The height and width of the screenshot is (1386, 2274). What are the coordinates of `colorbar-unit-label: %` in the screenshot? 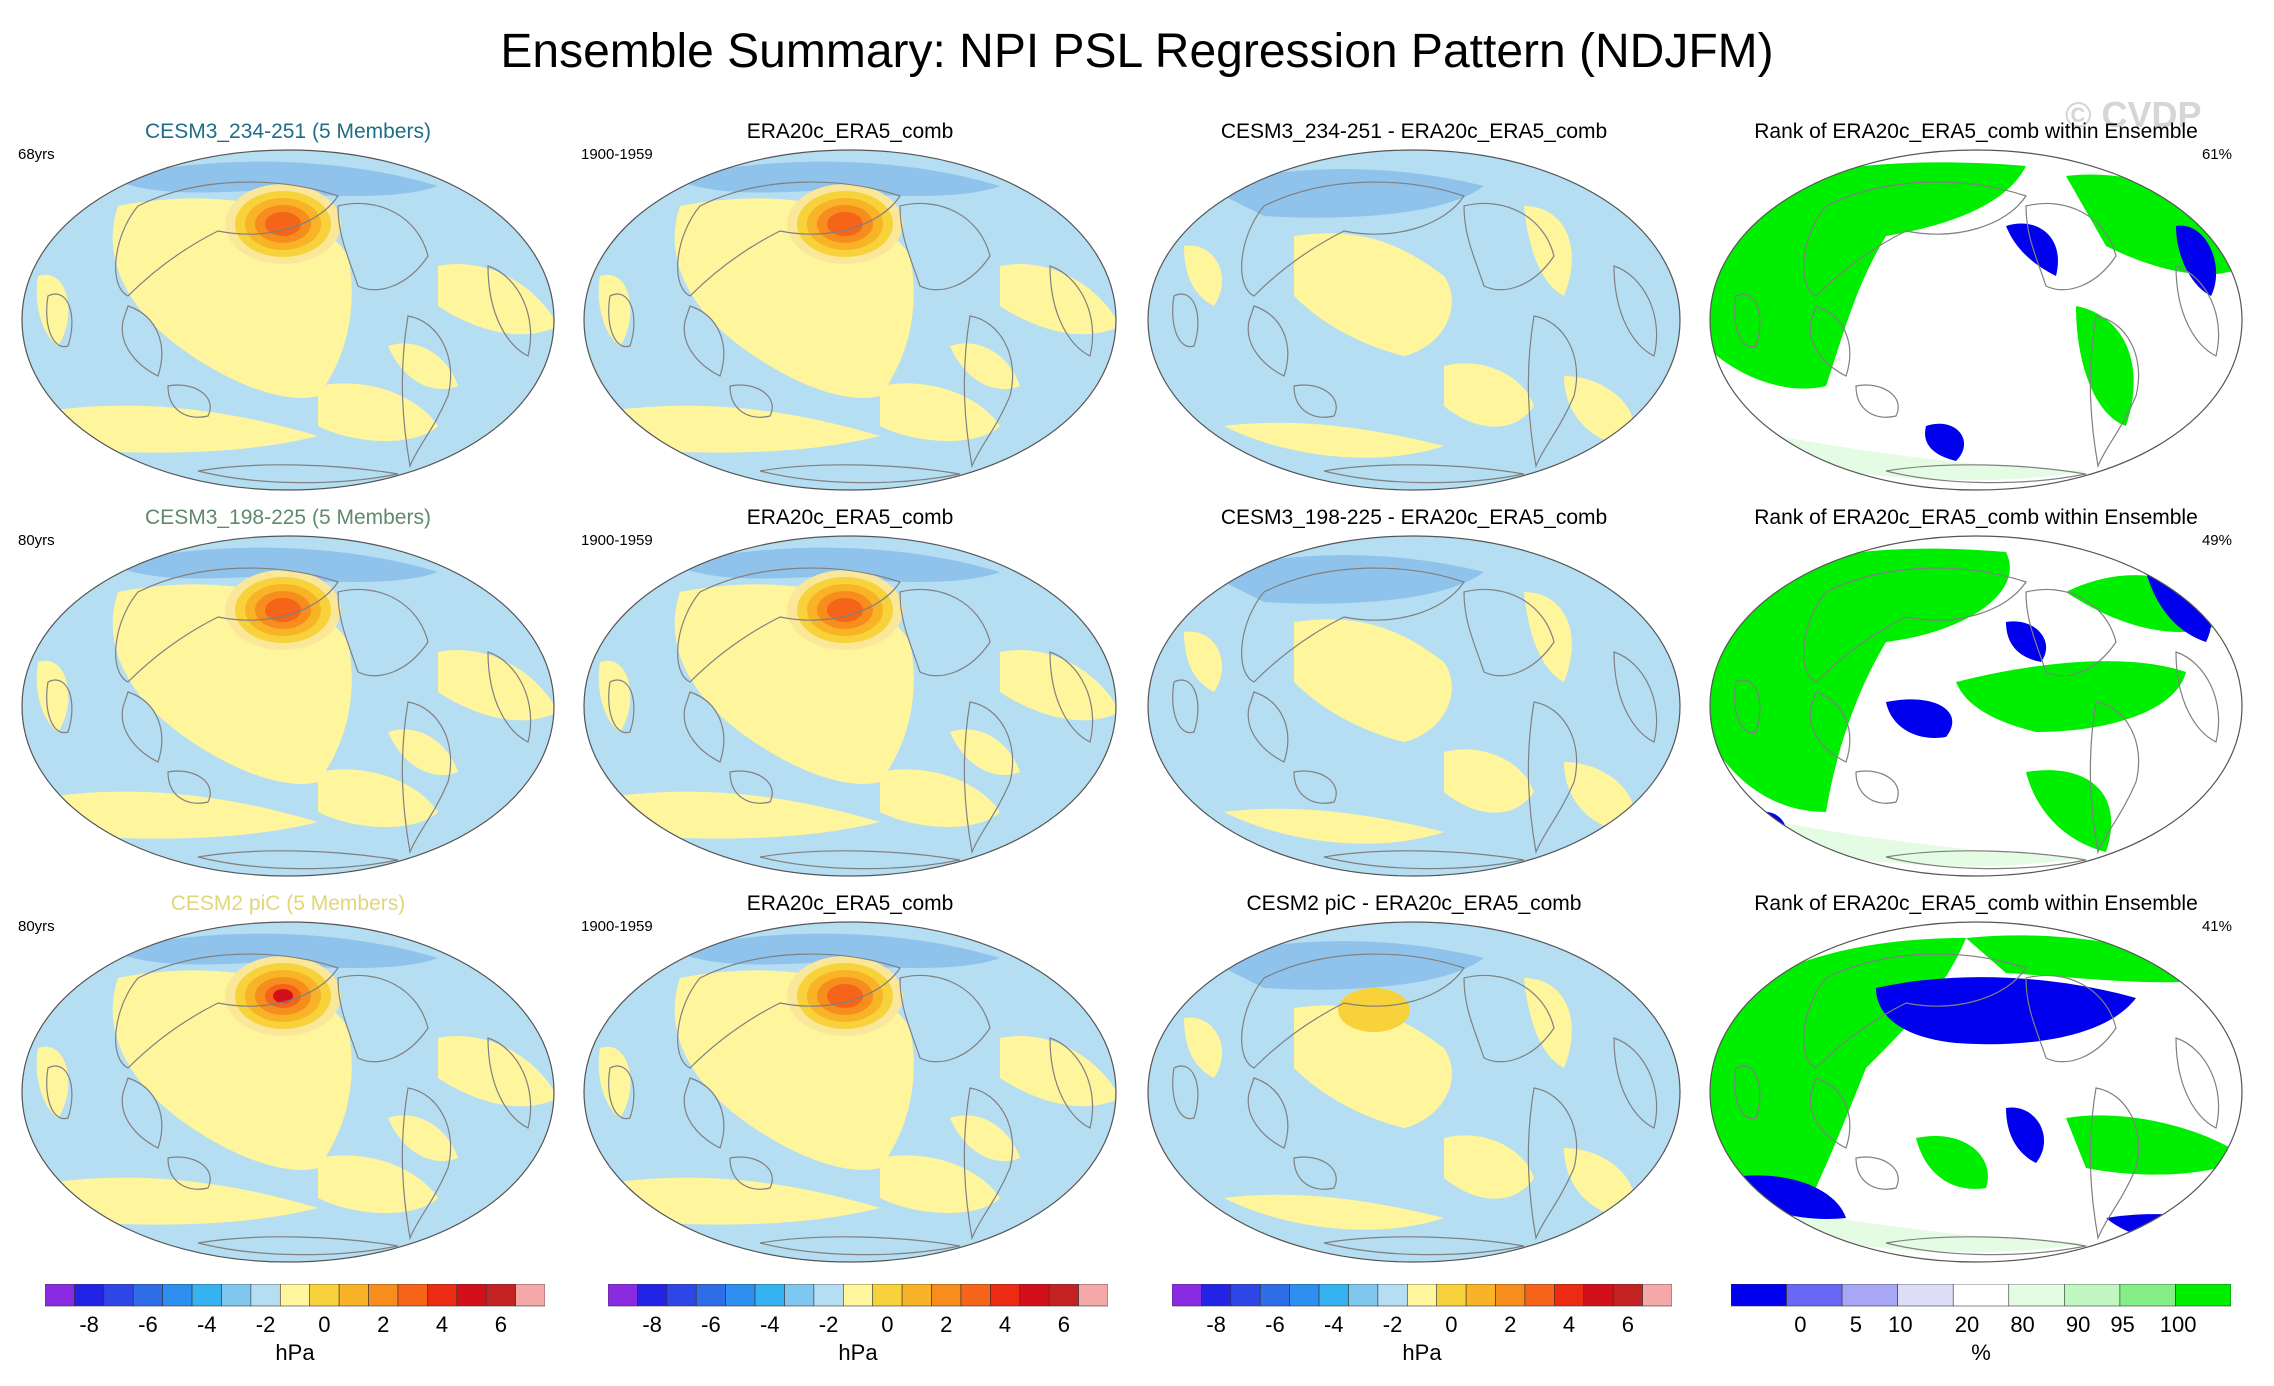 It's located at (1981, 1352).